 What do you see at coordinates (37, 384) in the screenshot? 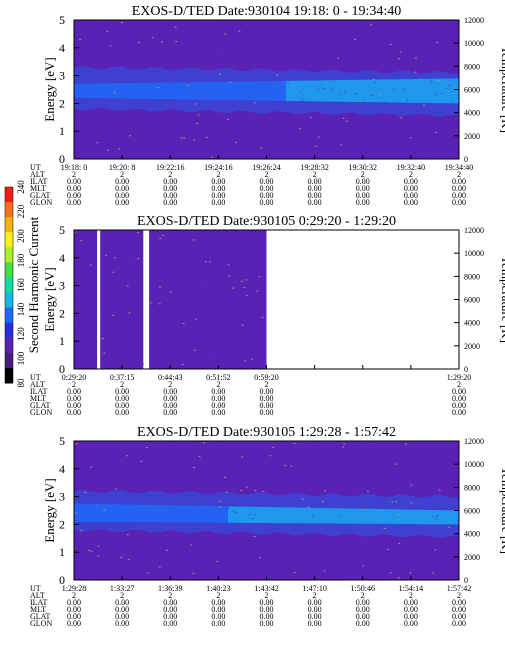
I see `info-row-label: ALT` at bounding box center [37, 384].